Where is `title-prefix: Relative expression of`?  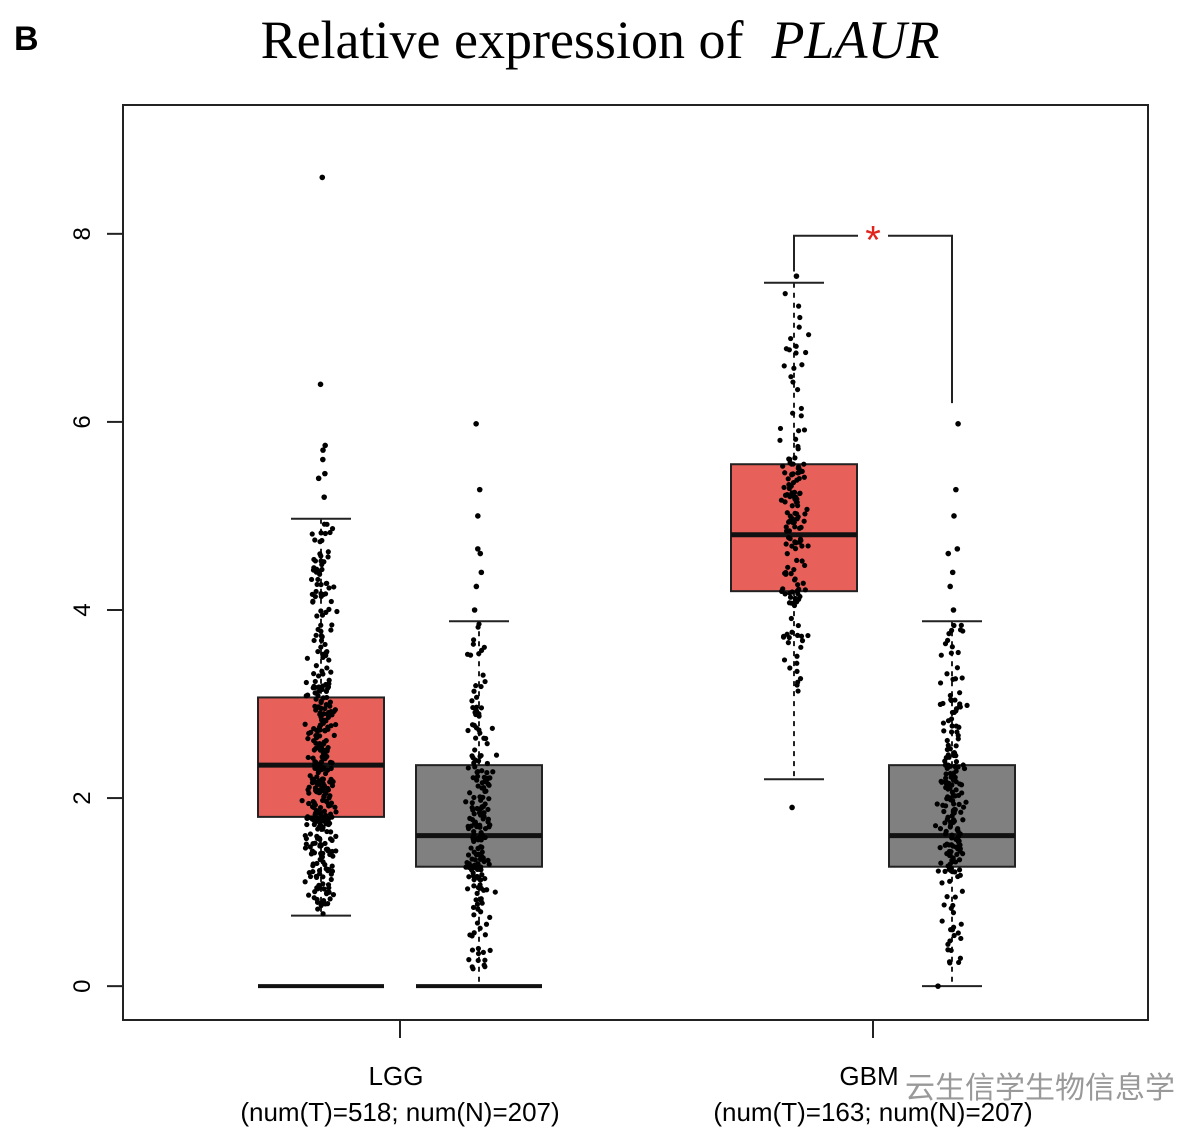
title-prefix: Relative expression of is located at coordinates (502, 40).